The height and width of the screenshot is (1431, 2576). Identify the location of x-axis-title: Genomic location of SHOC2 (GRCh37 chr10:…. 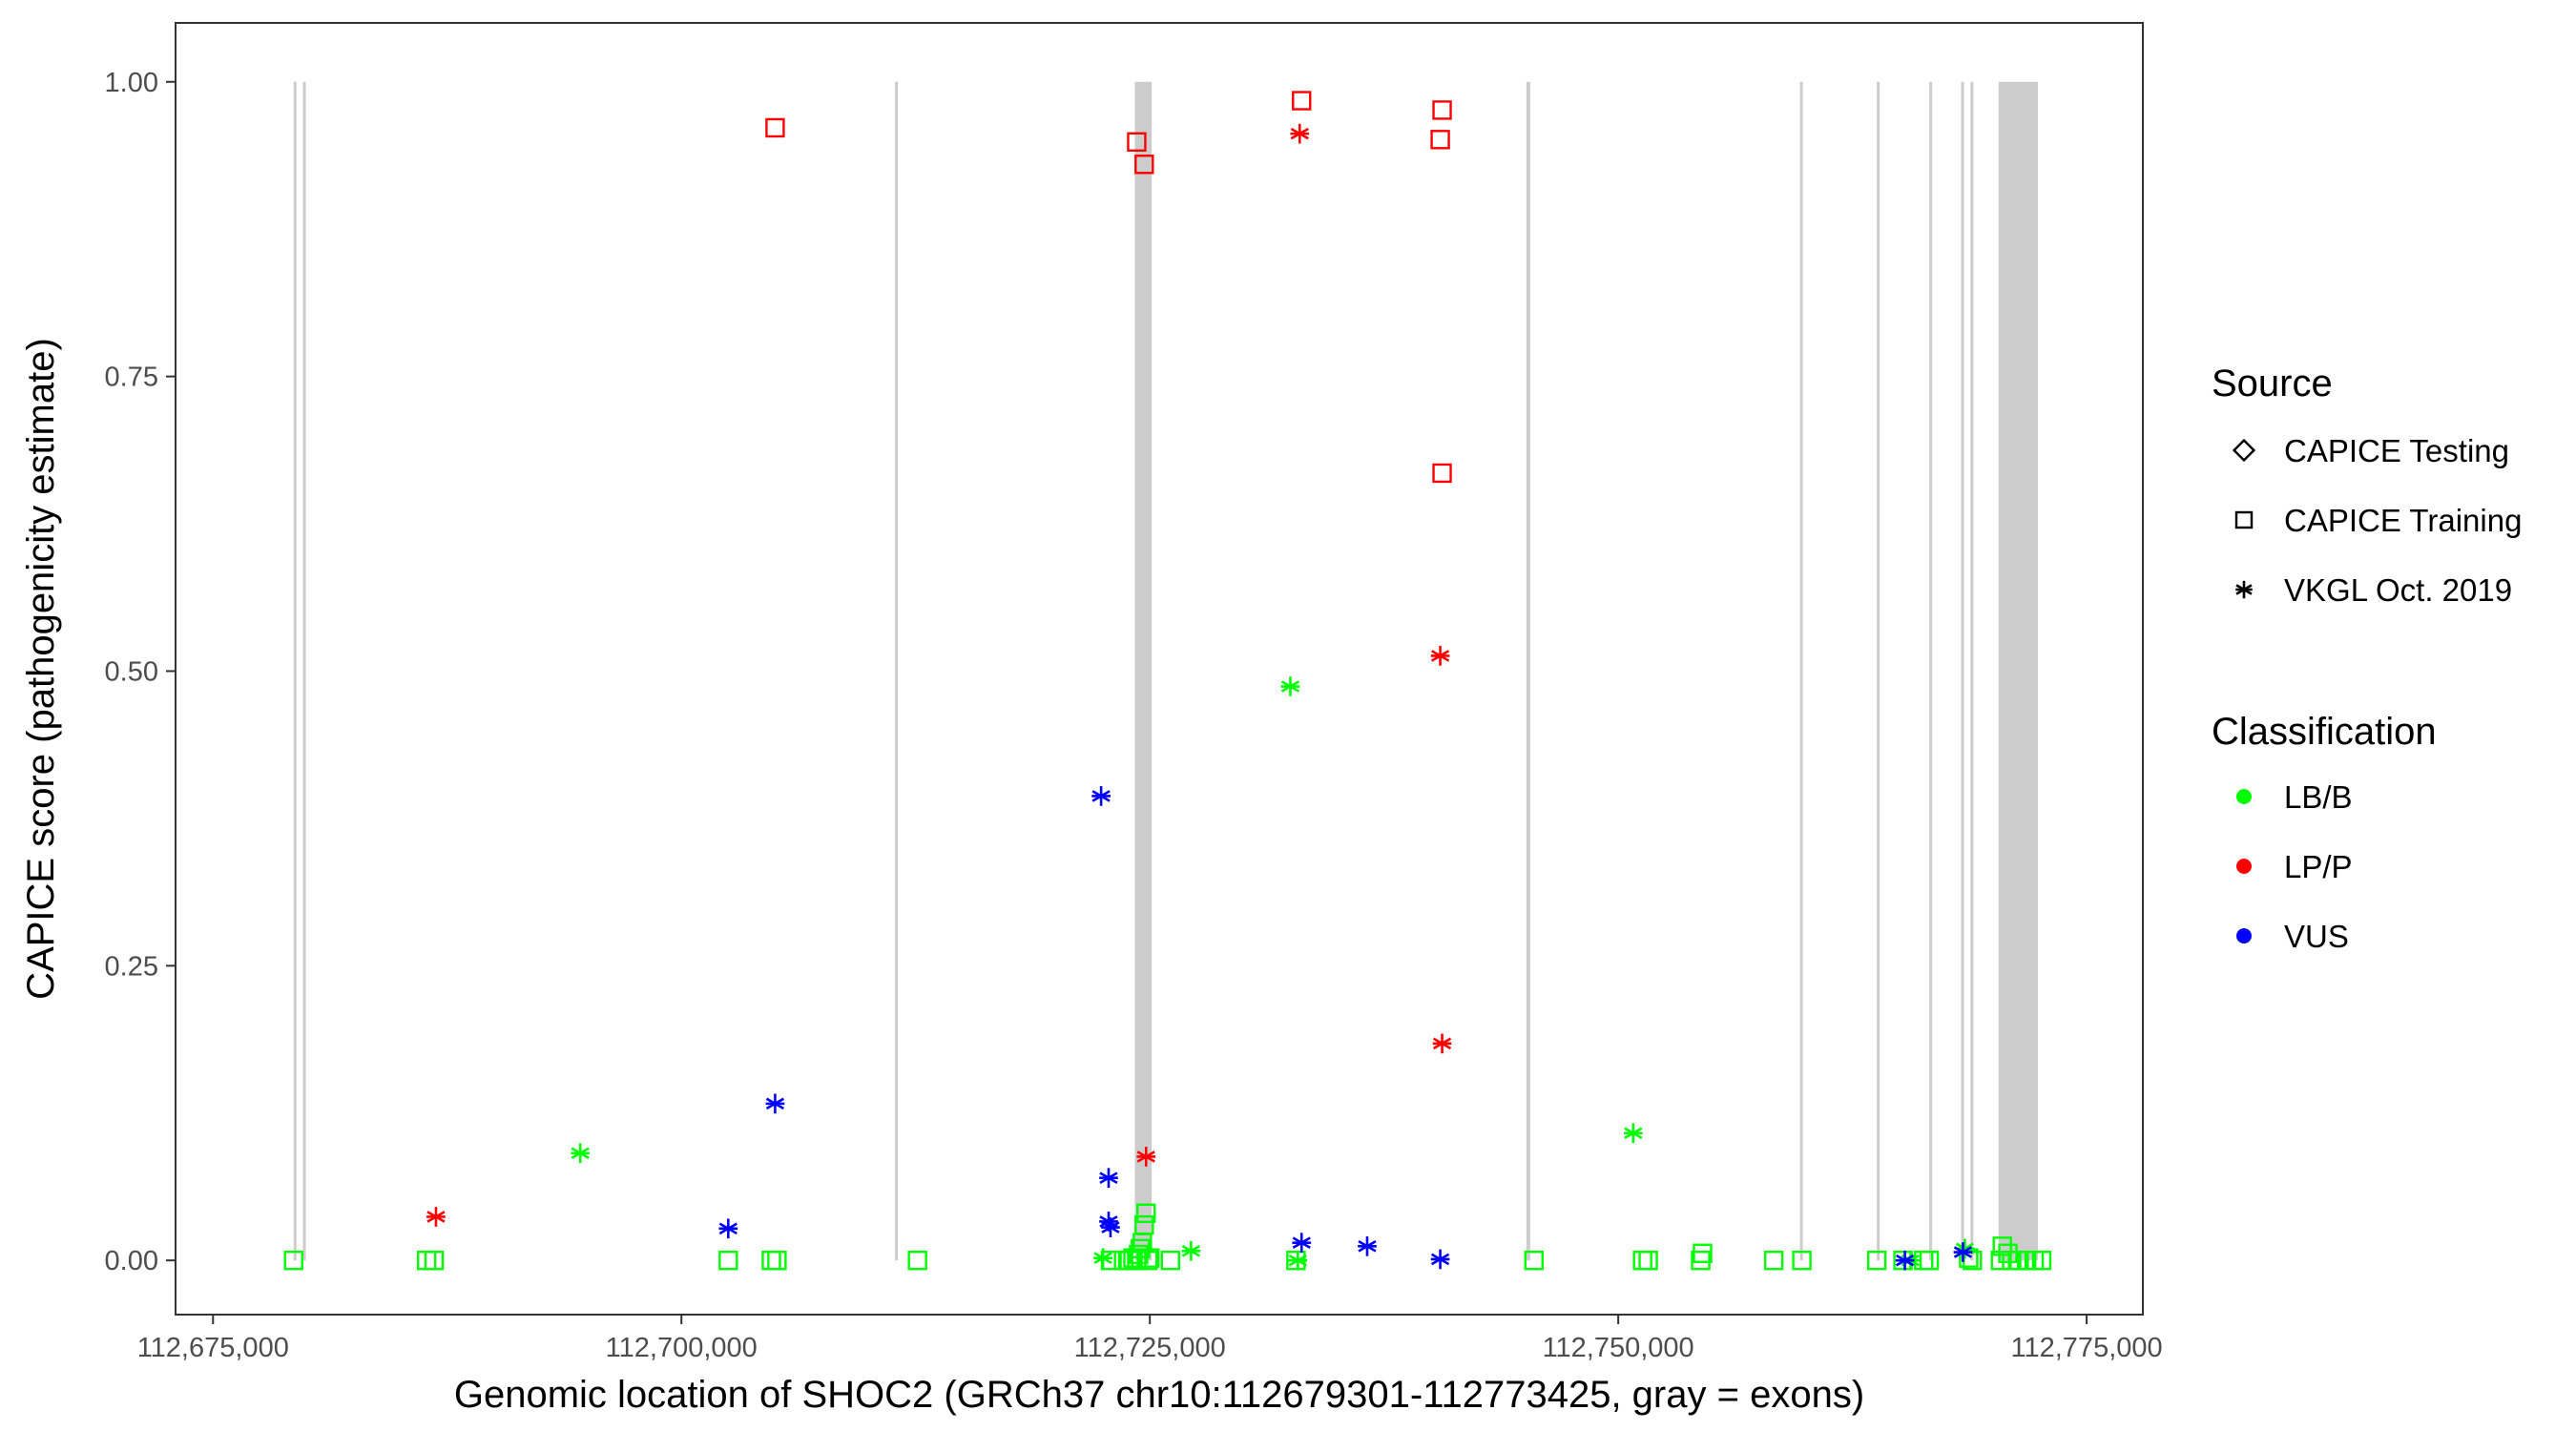
(1159, 1395).